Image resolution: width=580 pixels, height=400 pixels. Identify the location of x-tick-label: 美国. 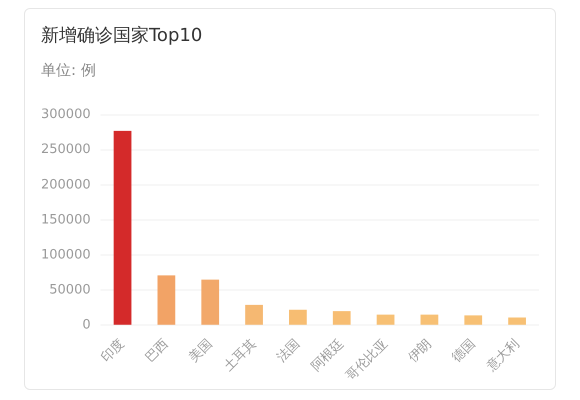
(201, 351).